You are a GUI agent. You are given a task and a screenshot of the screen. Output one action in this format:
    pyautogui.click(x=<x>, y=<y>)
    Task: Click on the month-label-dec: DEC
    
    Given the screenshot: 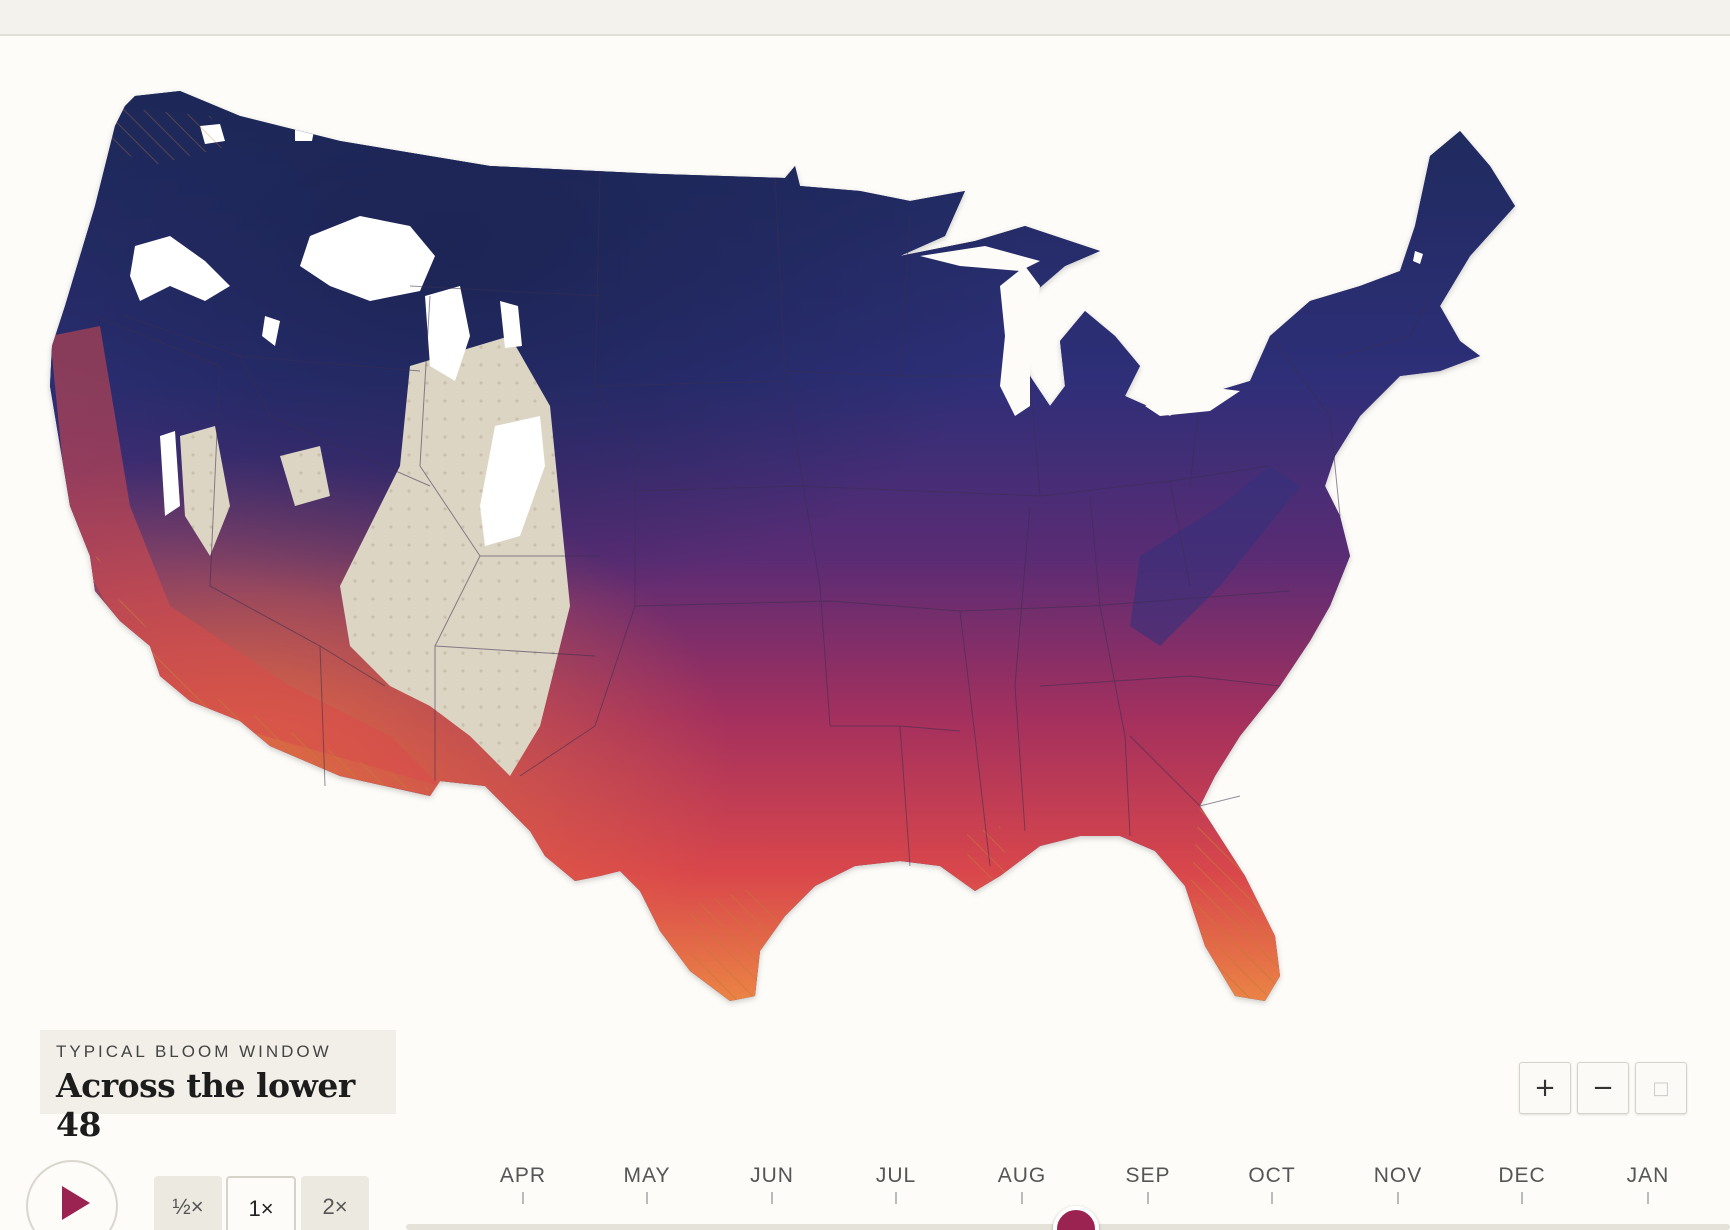 What is the action you would take?
    pyautogui.click(x=1522, y=1175)
    